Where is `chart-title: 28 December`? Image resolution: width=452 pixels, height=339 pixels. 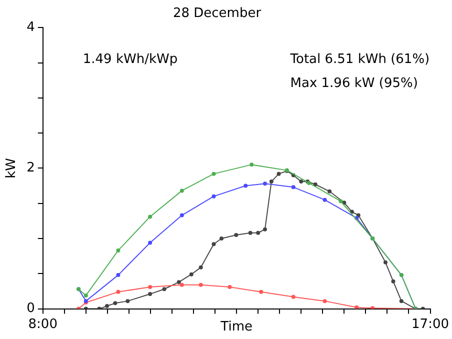
chart-title: 28 December is located at coordinates (217, 14).